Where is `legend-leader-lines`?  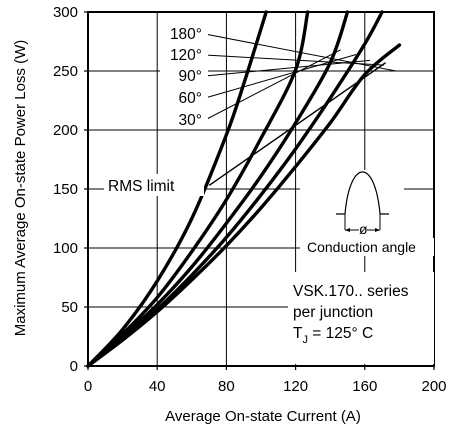 legend-leader-lines is located at coordinates (300, 77).